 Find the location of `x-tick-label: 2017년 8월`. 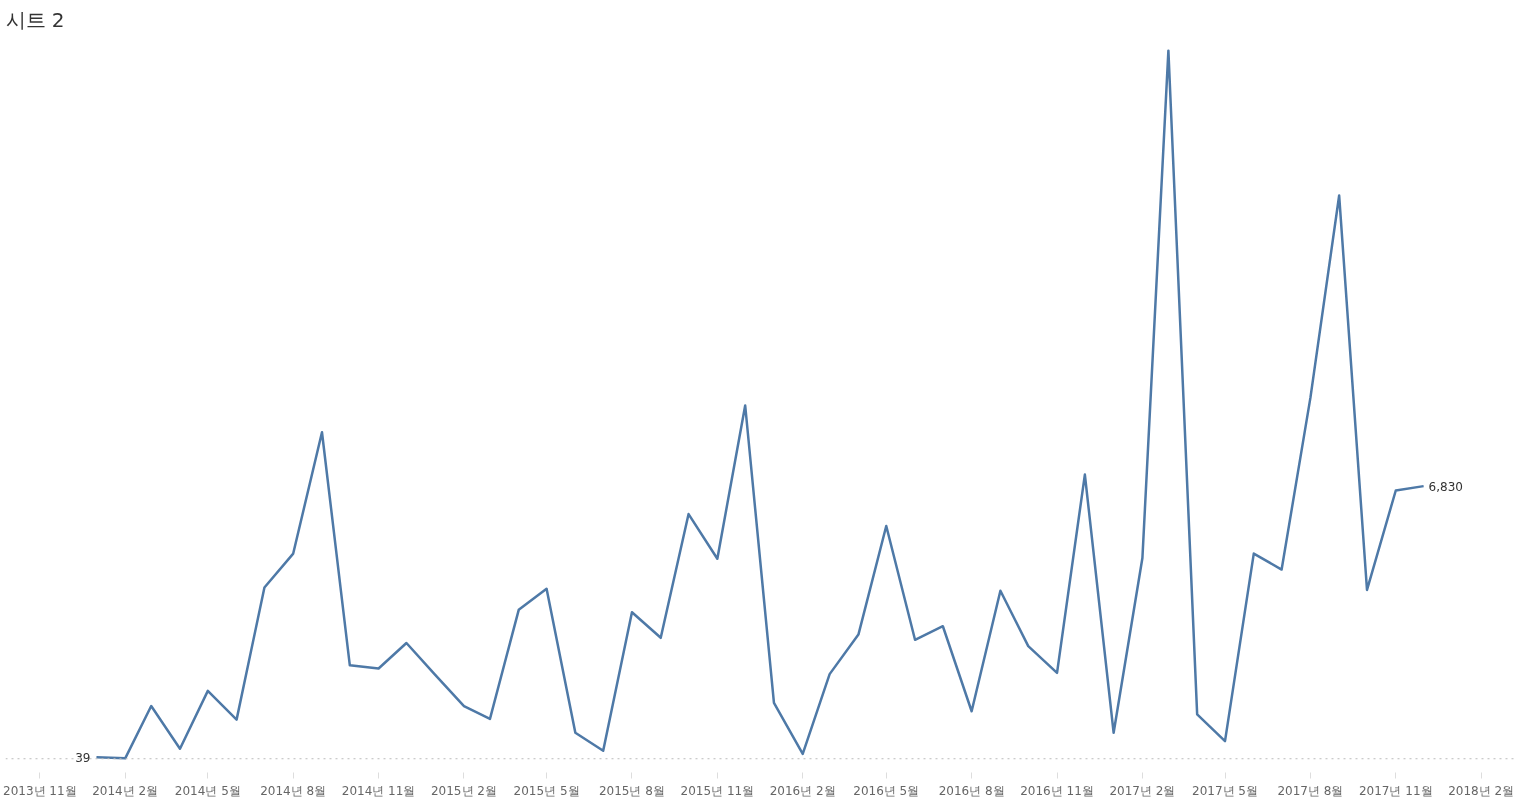

x-tick-label: 2017년 8월 is located at coordinates (1310, 790).